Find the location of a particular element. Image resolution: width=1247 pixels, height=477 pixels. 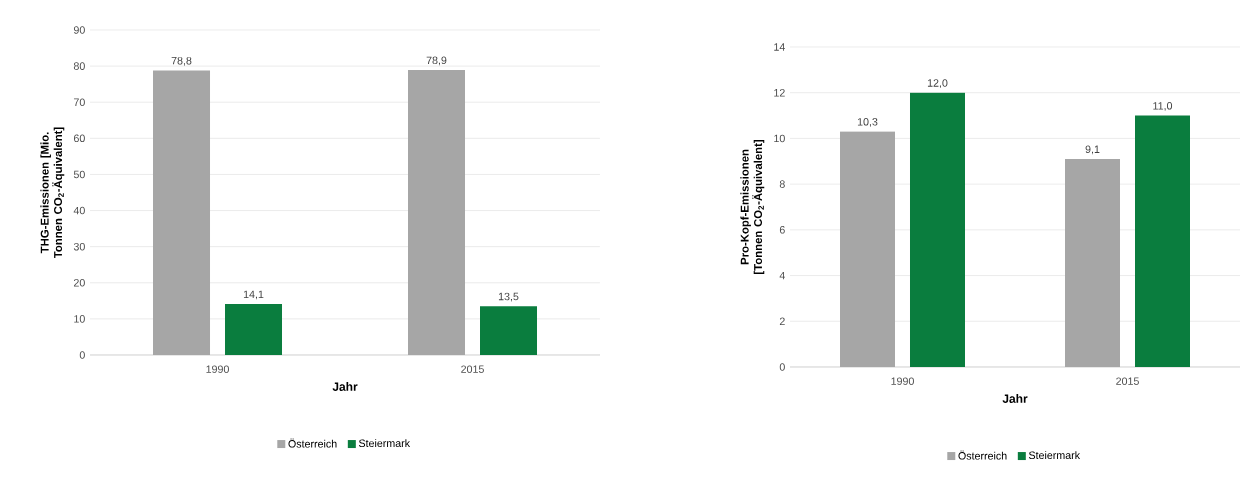

y-tick-label: 90 is located at coordinates (79, 30).